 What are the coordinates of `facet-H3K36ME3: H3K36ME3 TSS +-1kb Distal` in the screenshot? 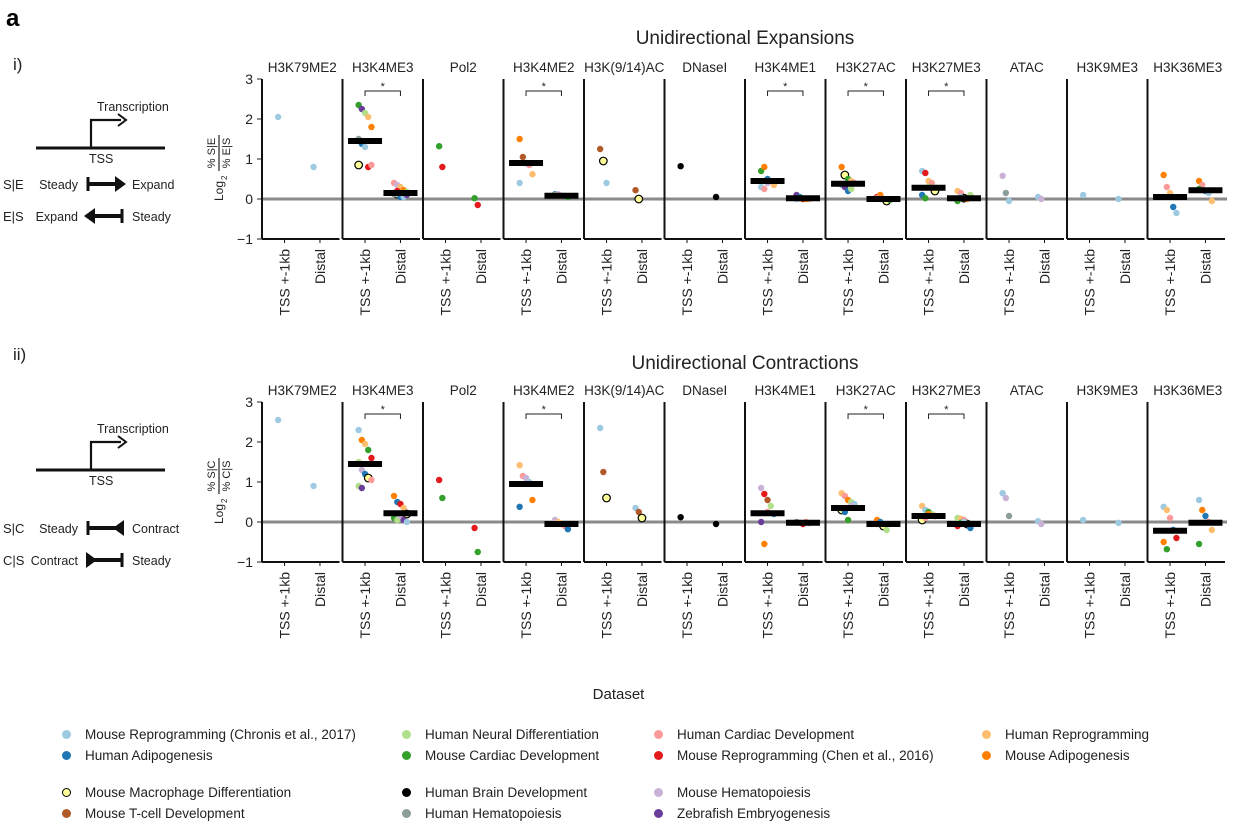 It's located at (1186, 188).